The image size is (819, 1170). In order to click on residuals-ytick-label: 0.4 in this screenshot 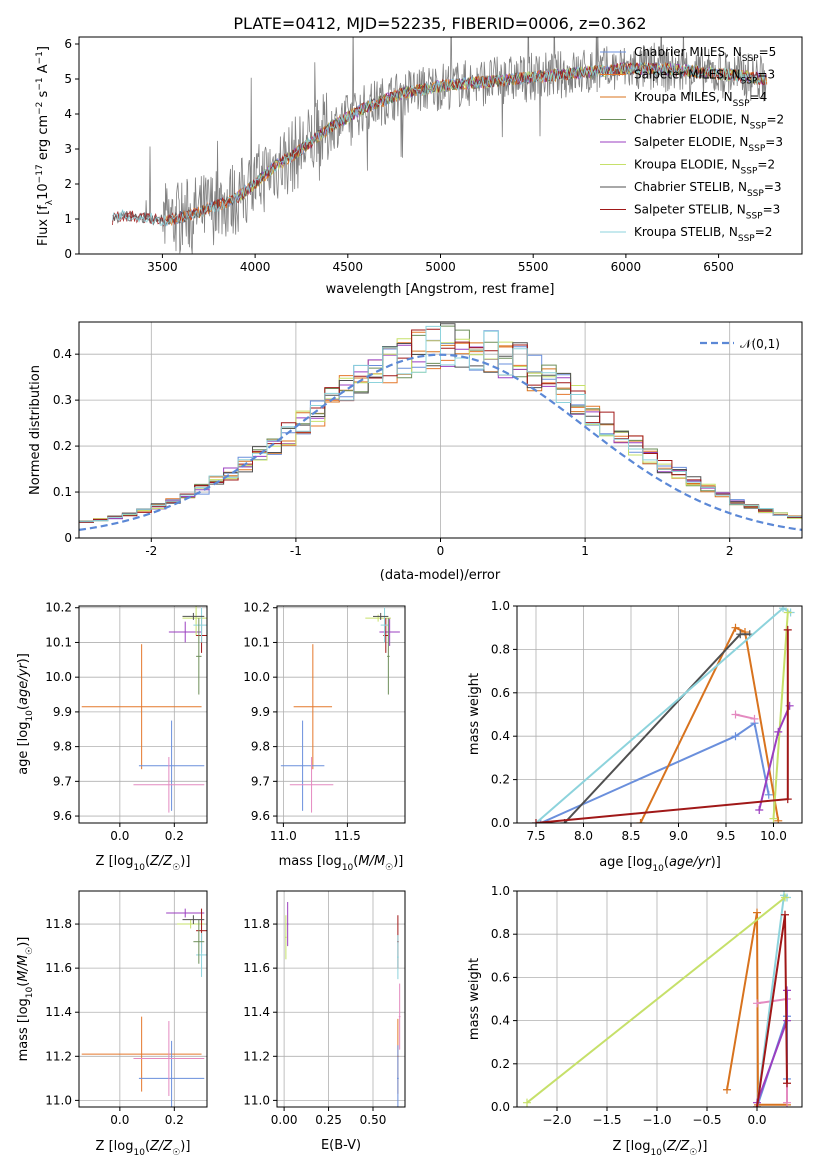, I will do `click(62, 354)`.